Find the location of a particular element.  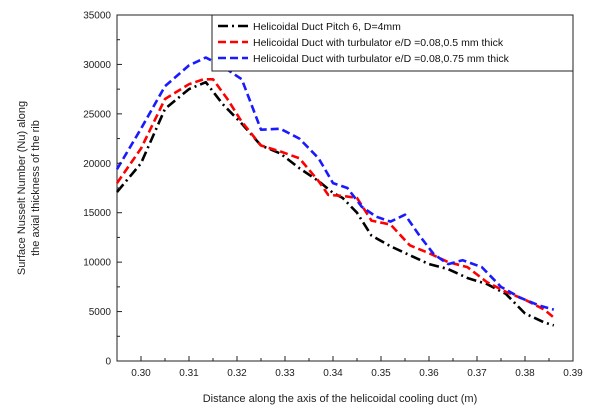

x-tick-label: 0.37 is located at coordinates (477, 373).